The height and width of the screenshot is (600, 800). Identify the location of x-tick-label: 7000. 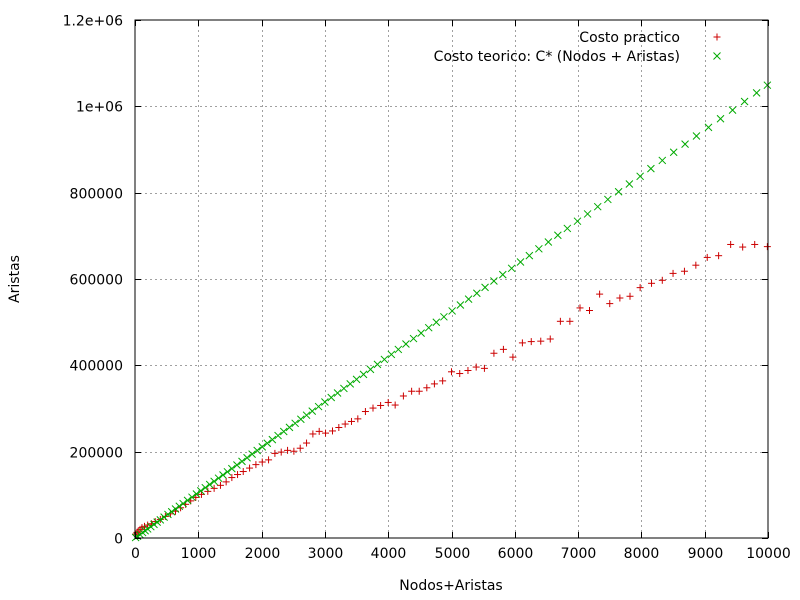
(579, 554).